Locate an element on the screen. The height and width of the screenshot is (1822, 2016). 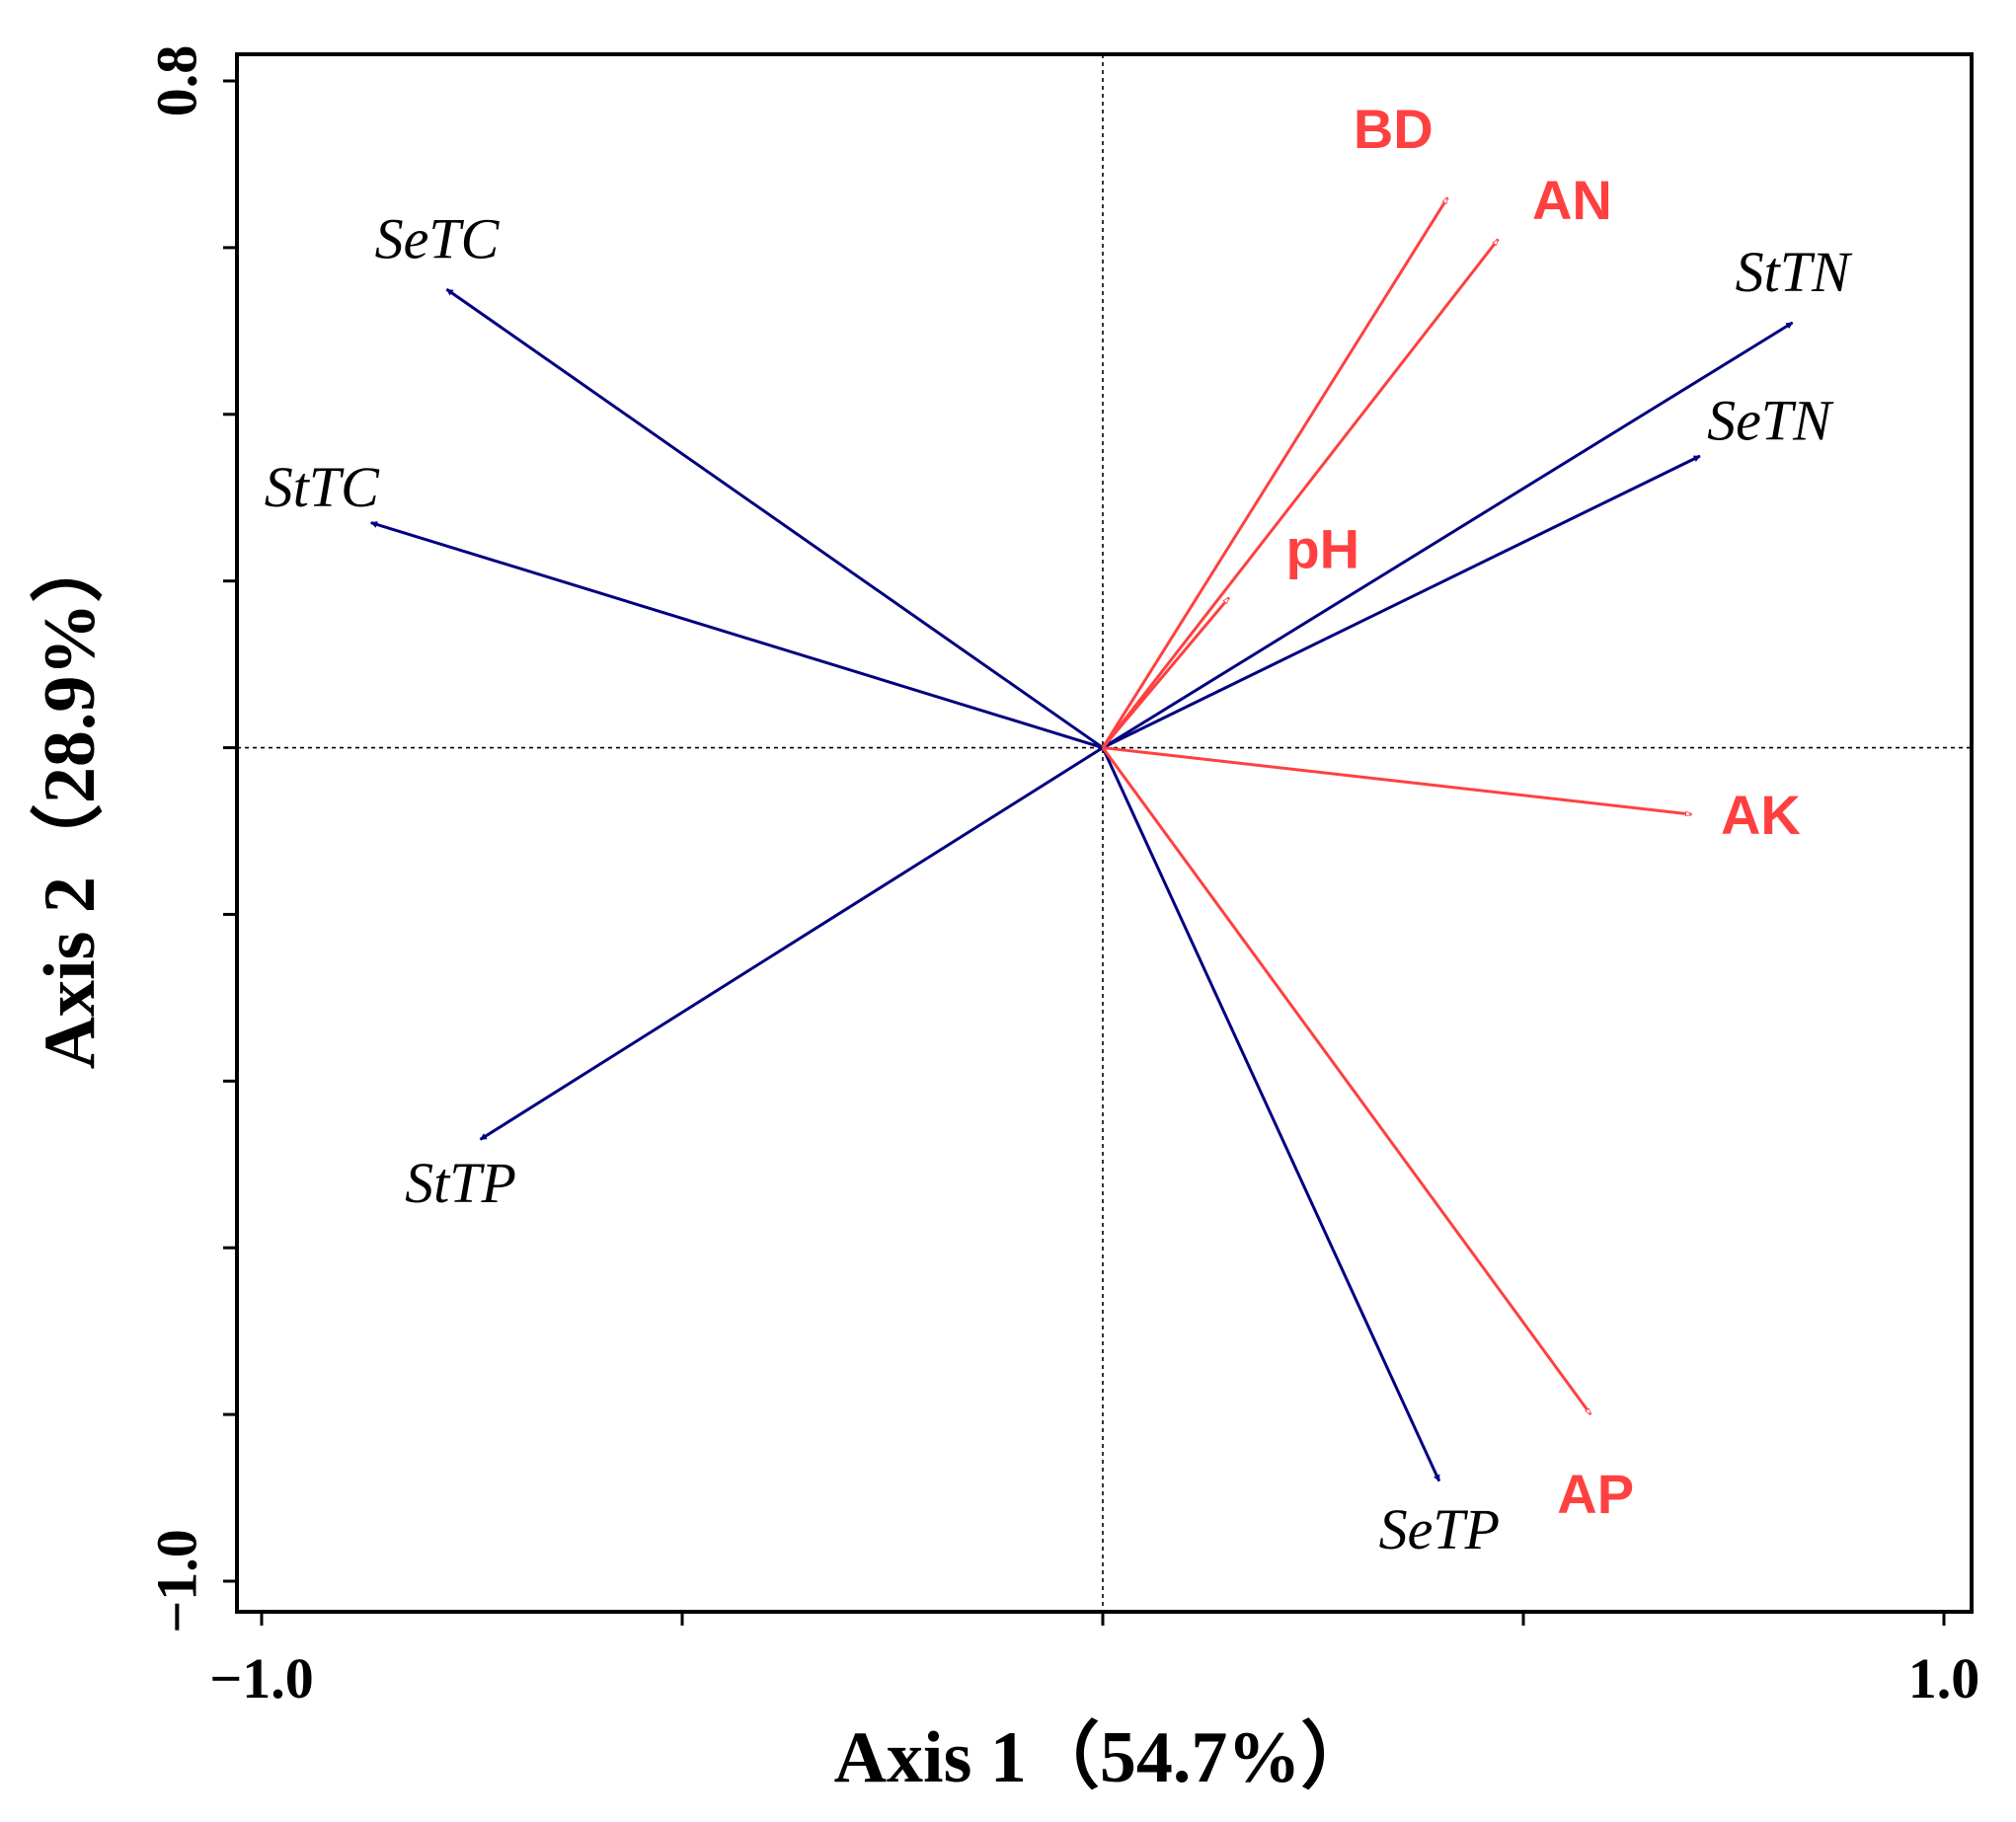
env-label-AK: AK is located at coordinates (1761, 815).